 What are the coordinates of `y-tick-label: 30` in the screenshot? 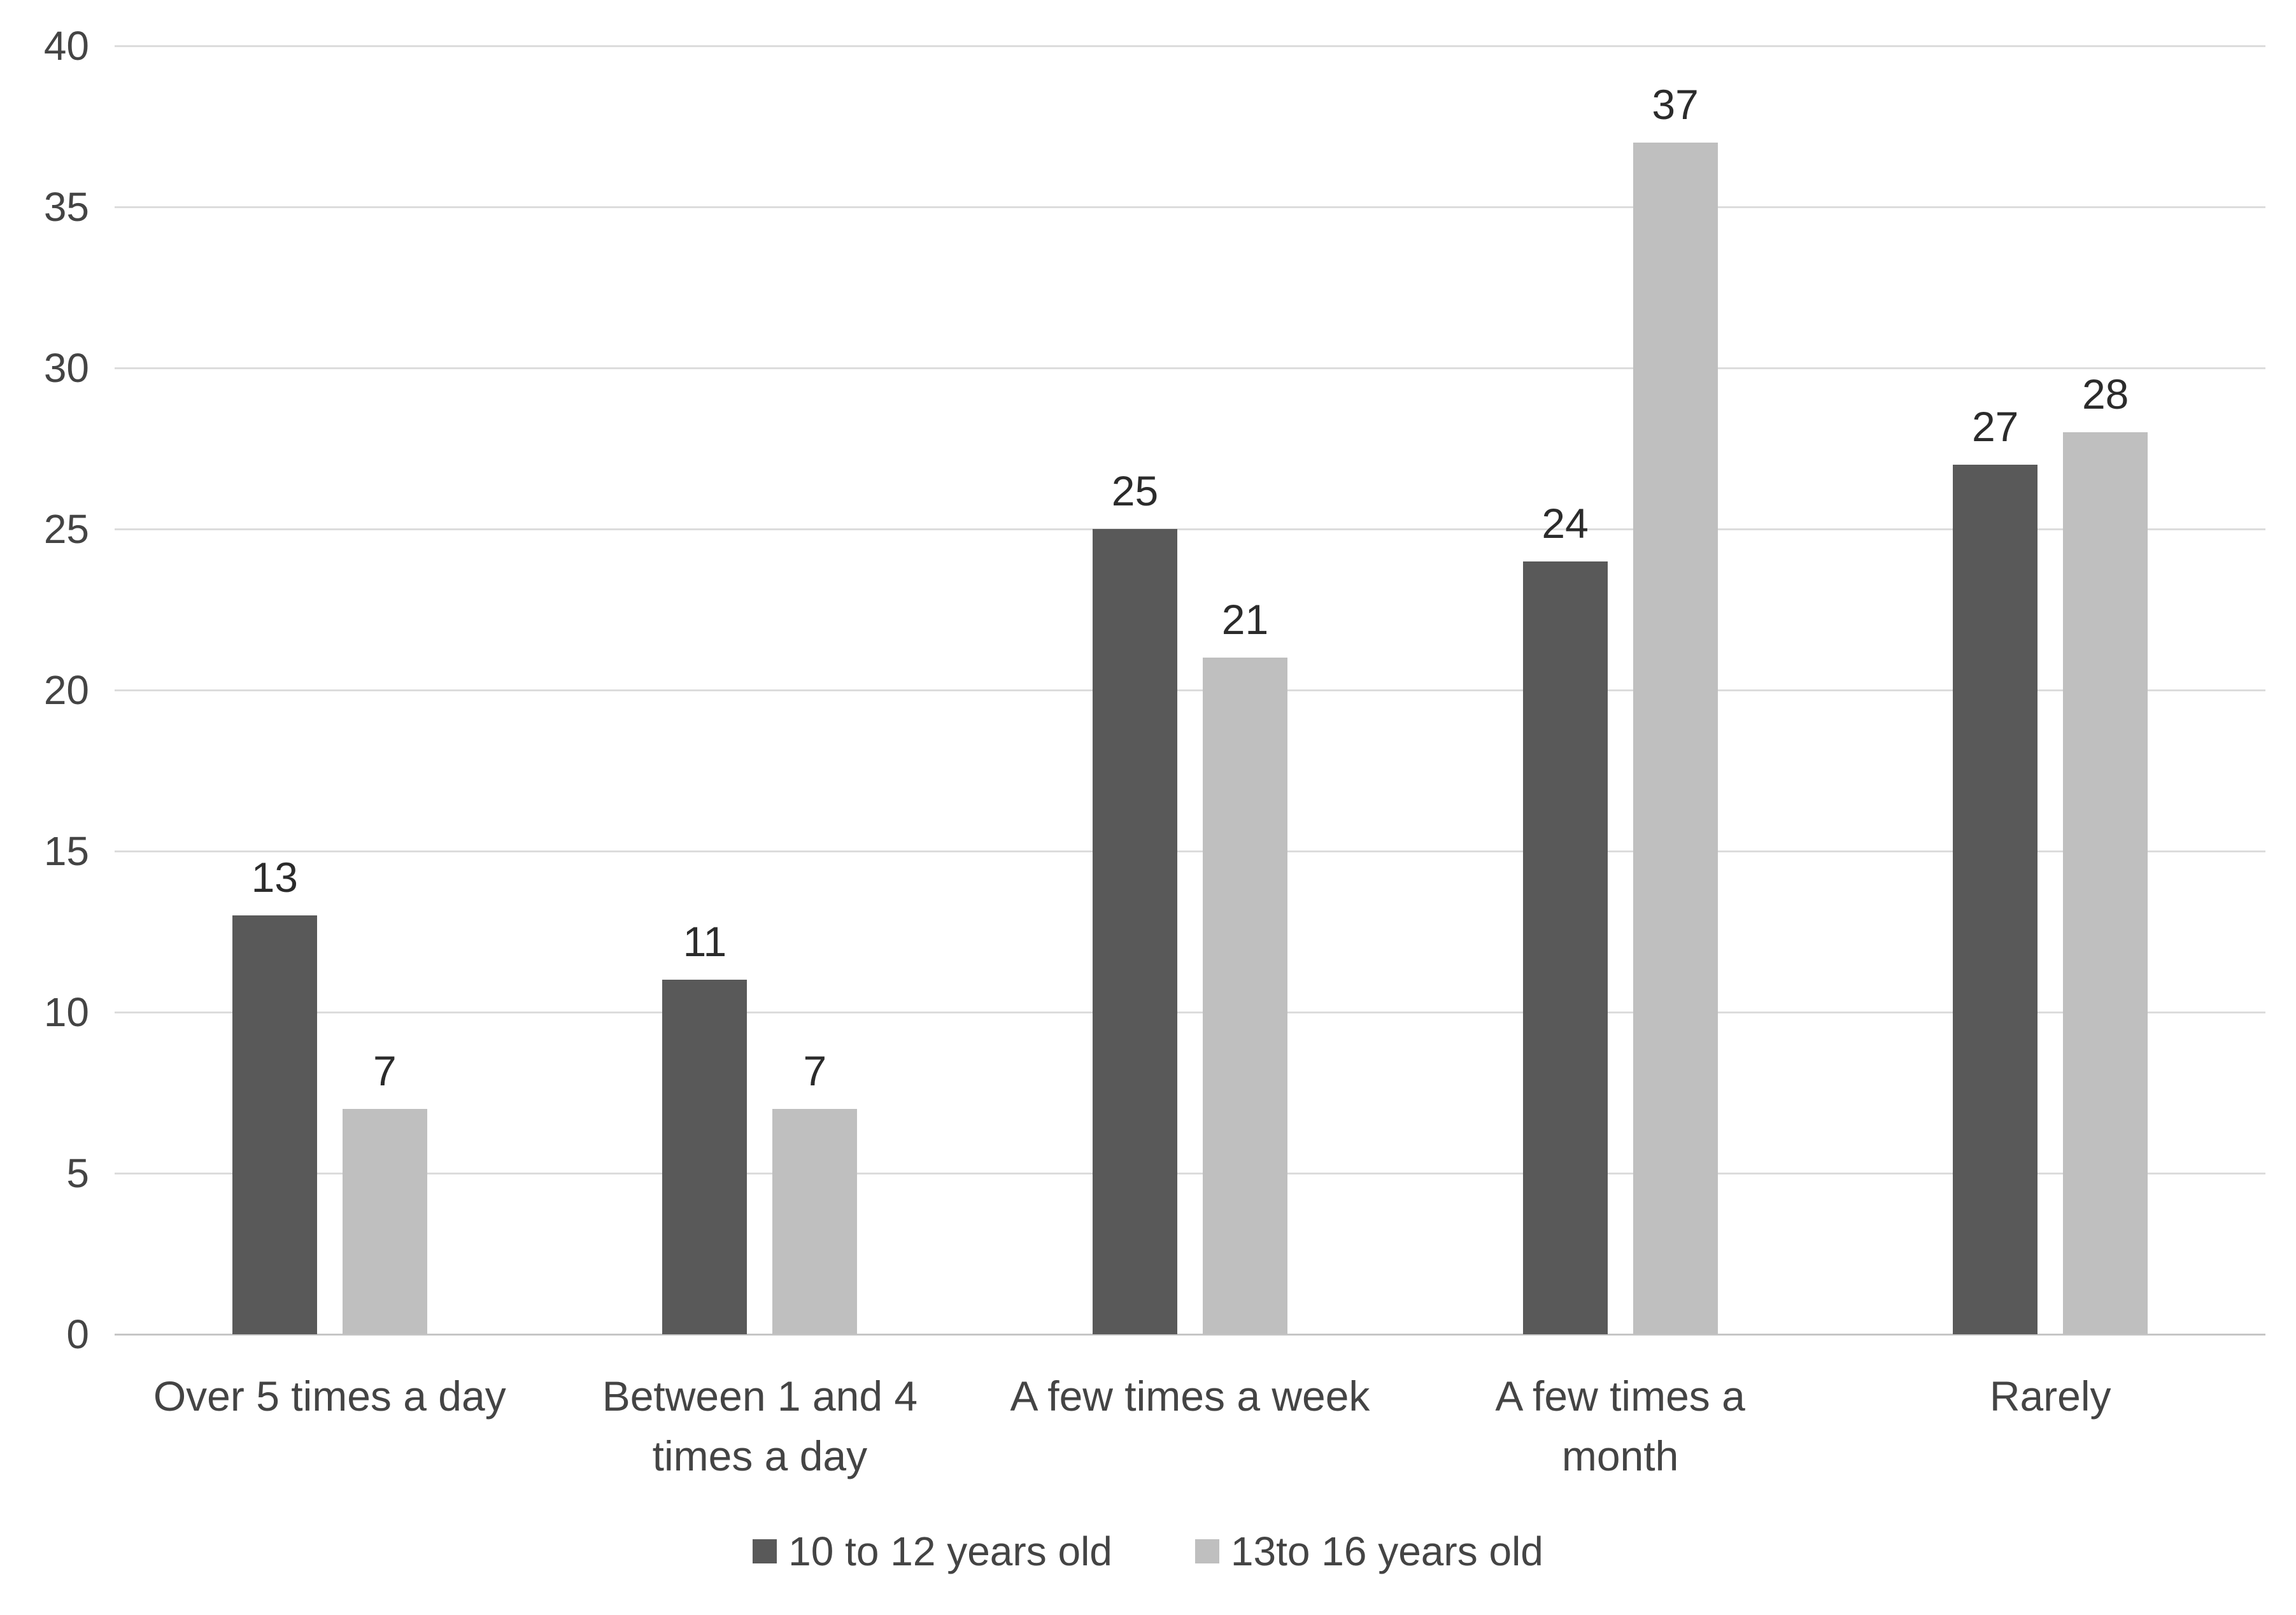 It's located at (66, 368).